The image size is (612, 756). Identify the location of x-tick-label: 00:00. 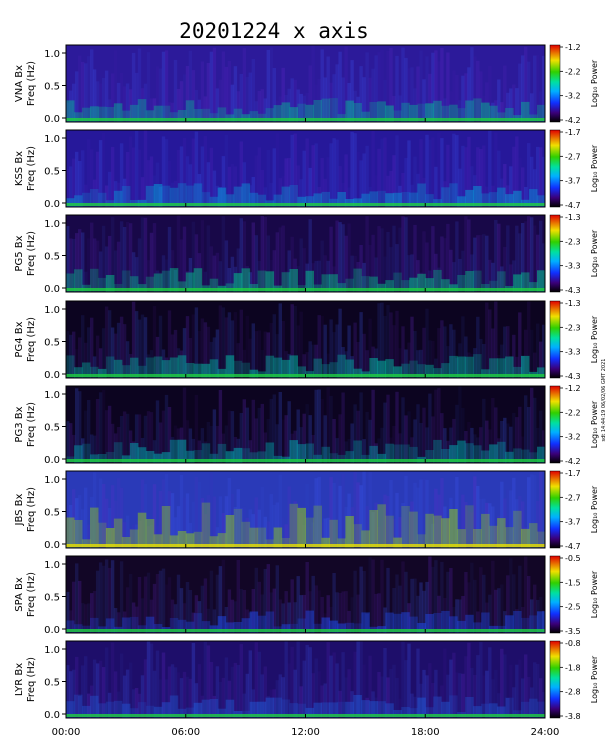
(66, 732).